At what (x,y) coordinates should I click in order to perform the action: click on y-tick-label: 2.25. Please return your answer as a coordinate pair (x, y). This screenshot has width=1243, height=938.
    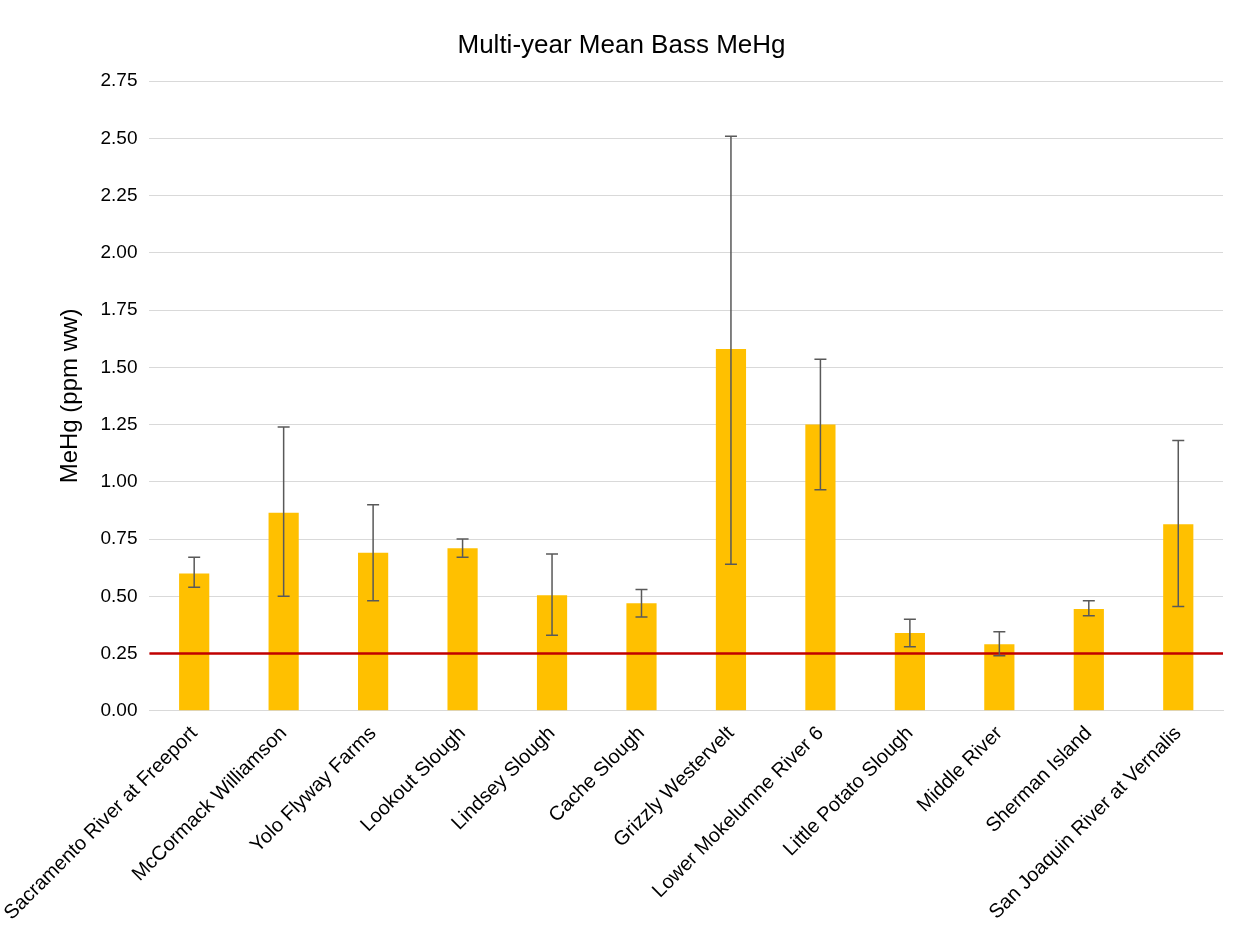
    Looking at the image, I should click on (119, 194).